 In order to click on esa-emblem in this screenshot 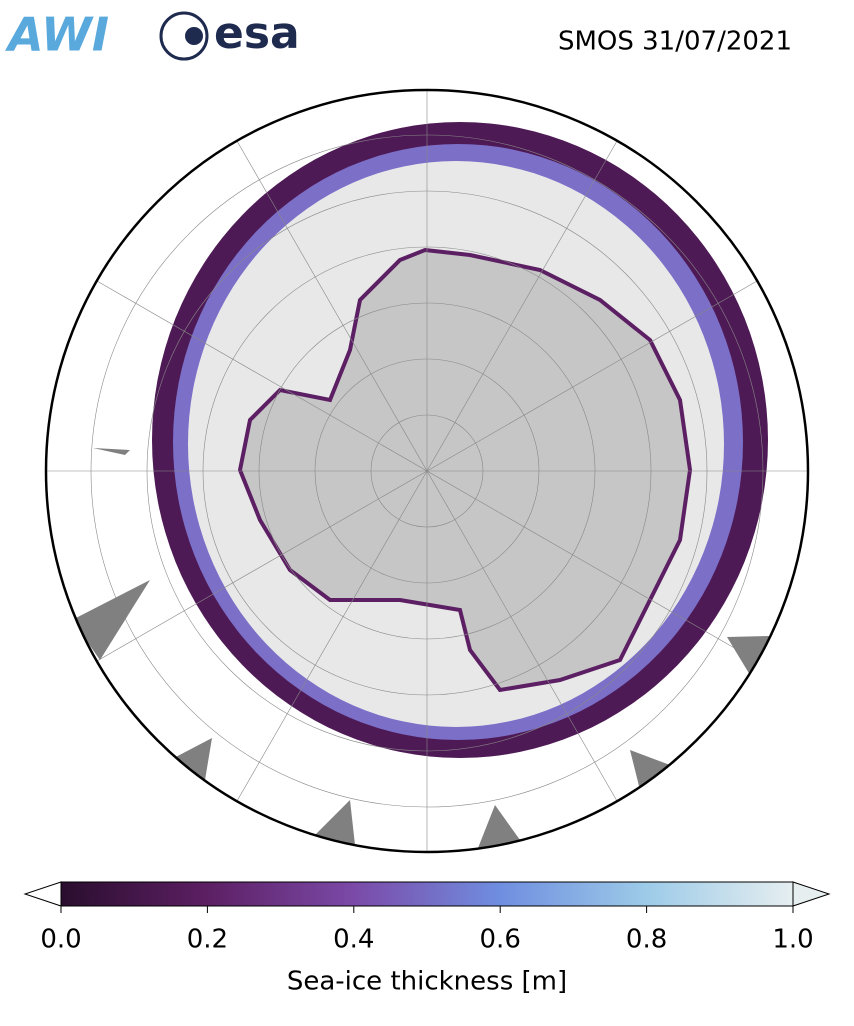, I will do `click(184, 36)`.